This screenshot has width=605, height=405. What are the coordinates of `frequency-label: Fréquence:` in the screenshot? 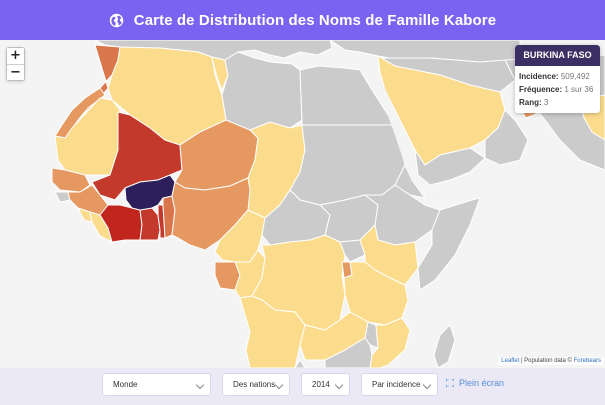 It's located at (541, 89).